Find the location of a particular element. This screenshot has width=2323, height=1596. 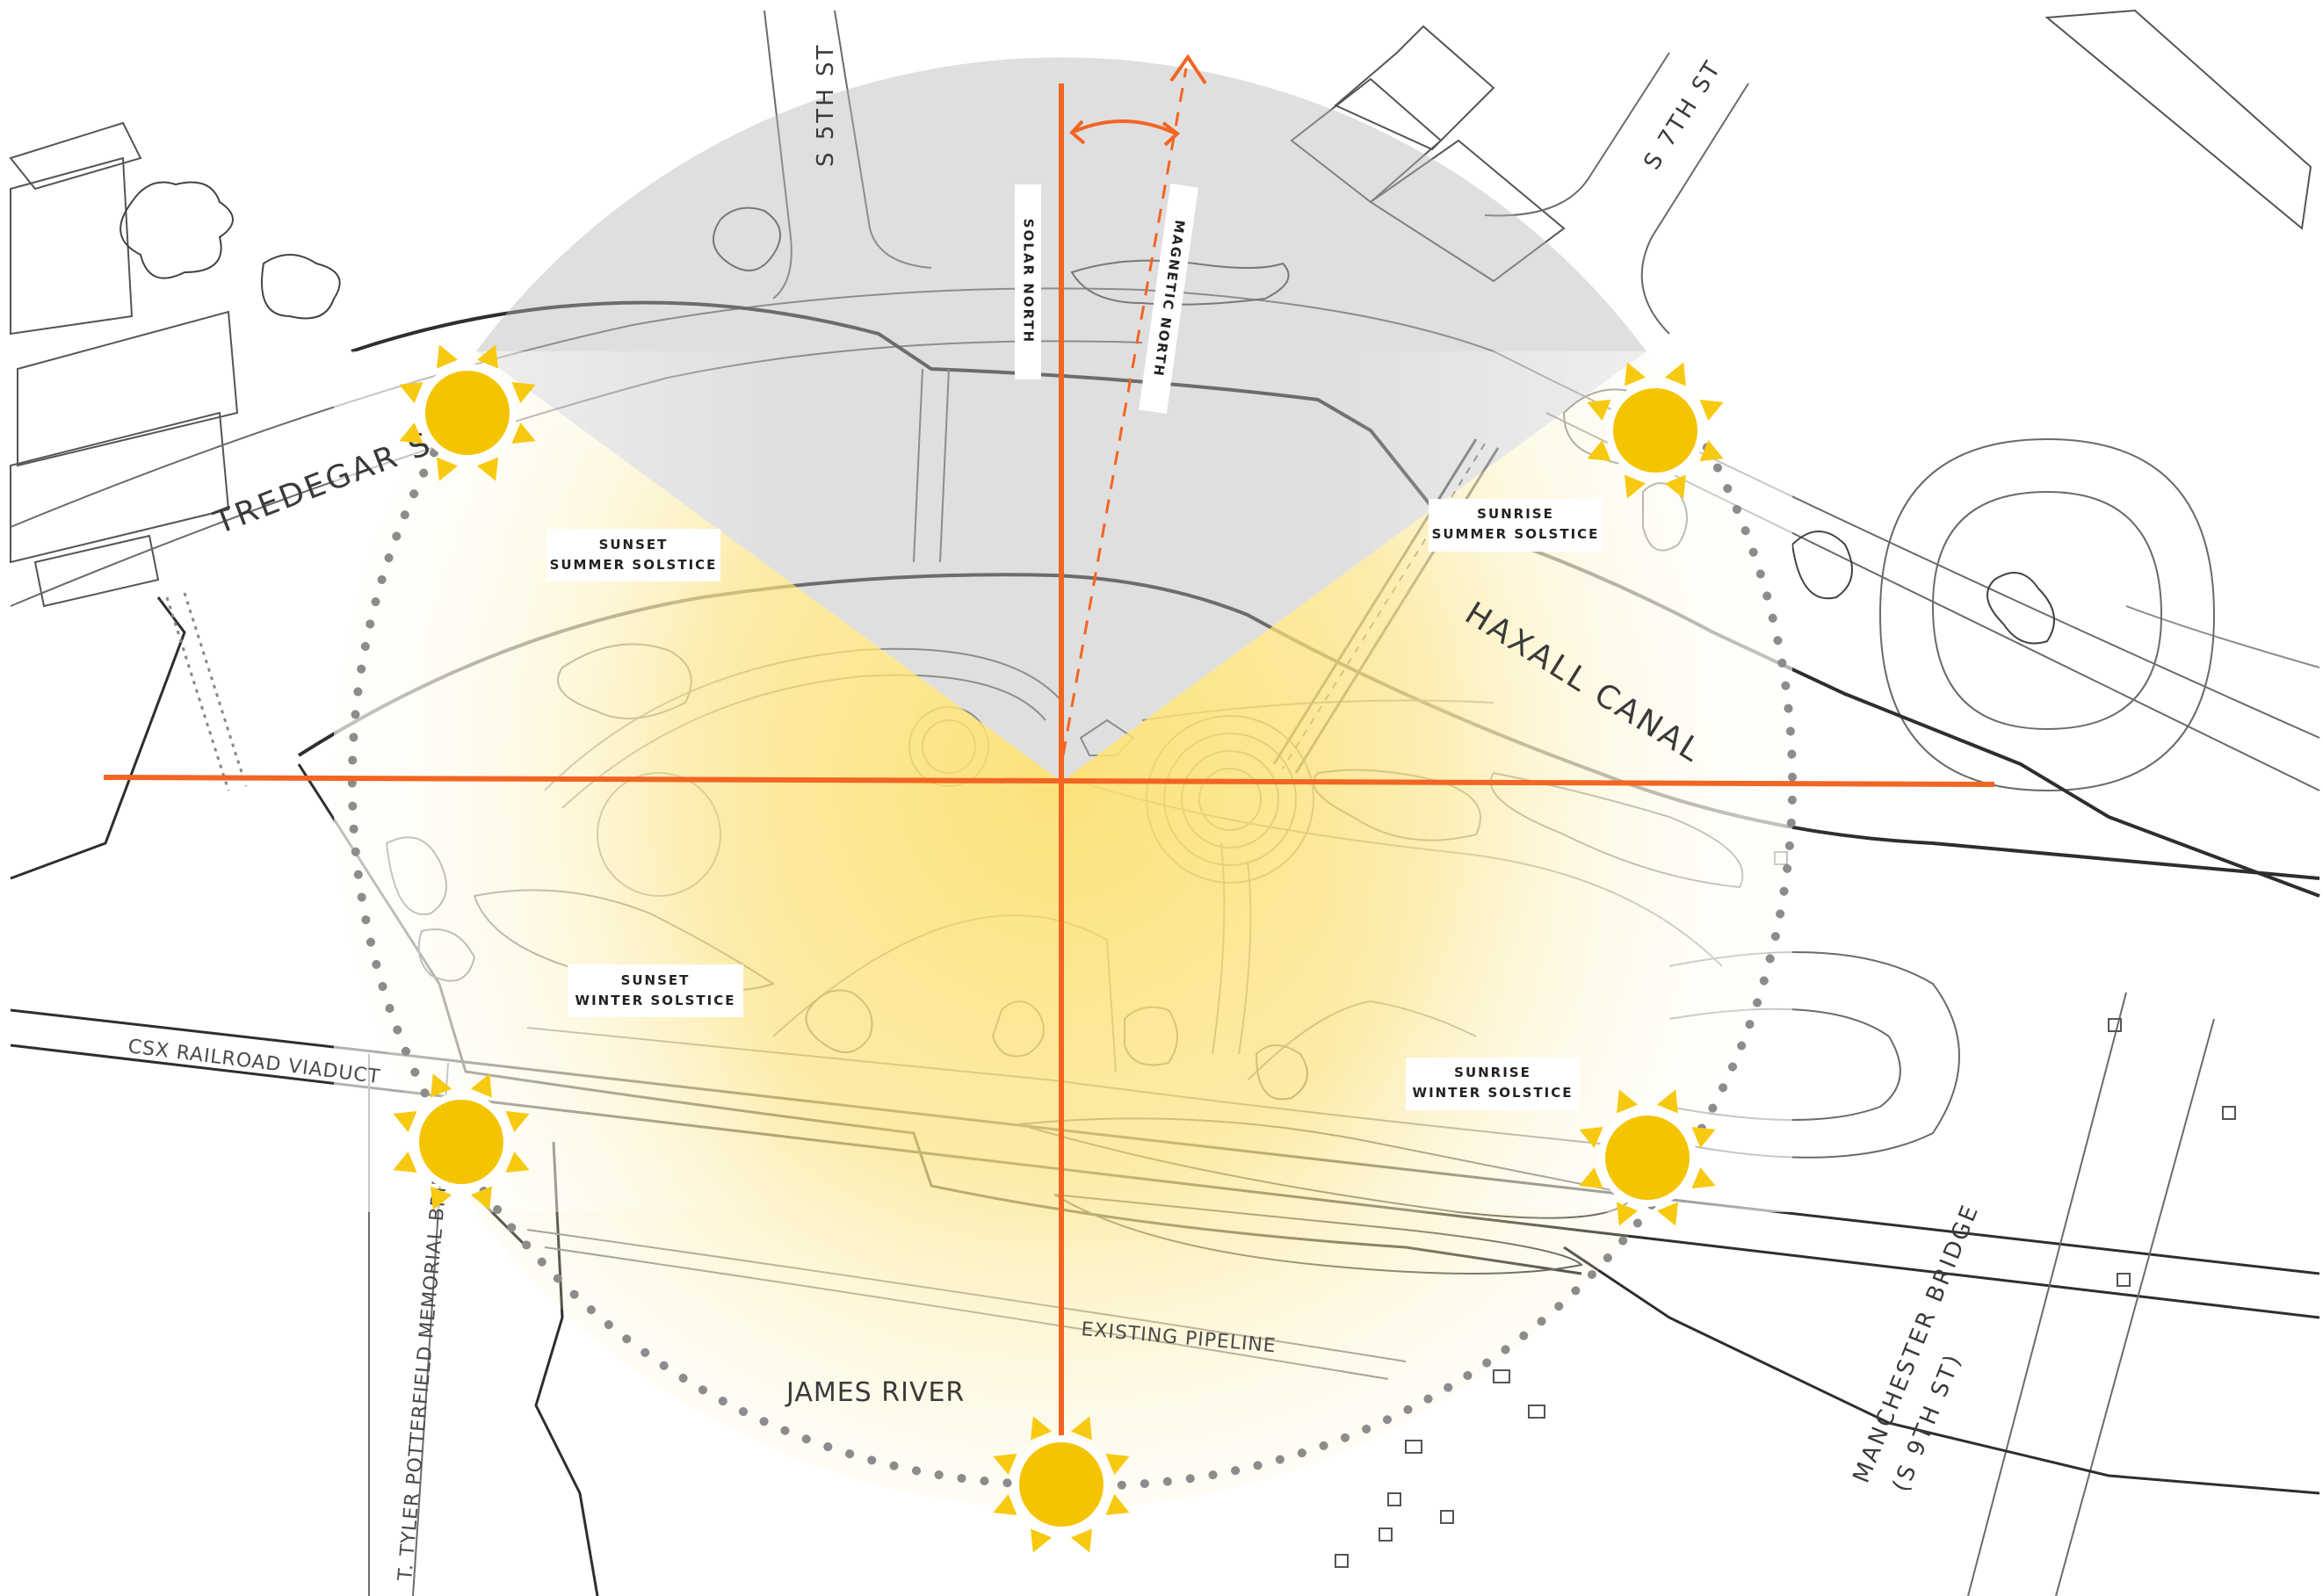

s7th-label: S 7TH ST is located at coordinates (1682, 115).